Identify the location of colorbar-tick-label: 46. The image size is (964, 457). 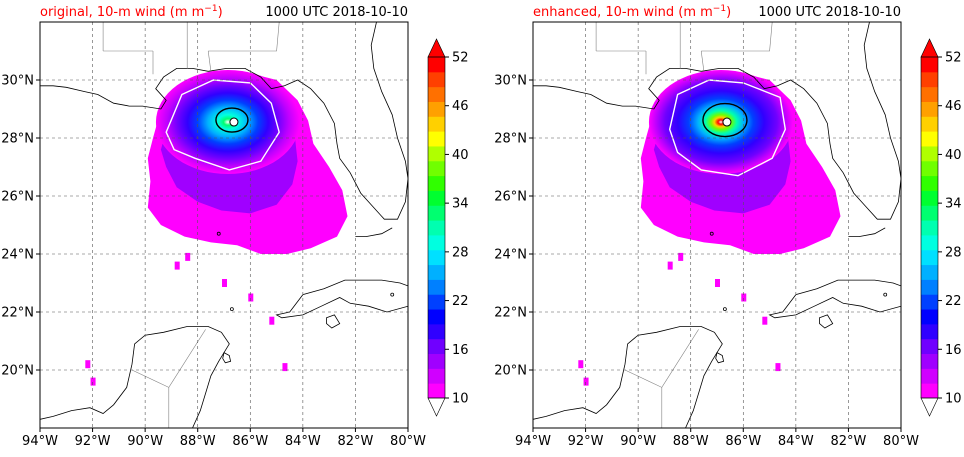
(953, 106).